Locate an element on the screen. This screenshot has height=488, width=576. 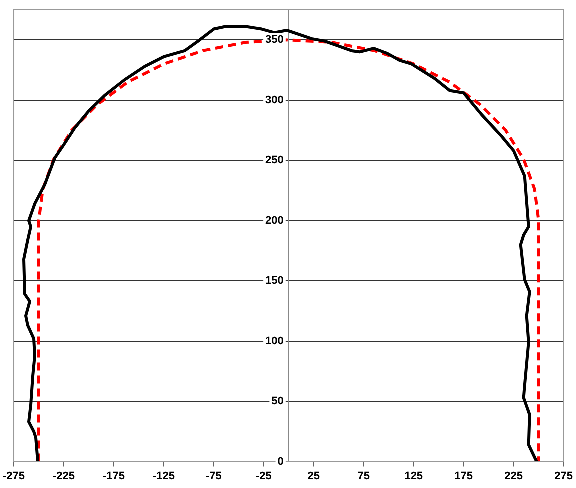
x-tick-label: -75 is located at coordinates (214, 476).